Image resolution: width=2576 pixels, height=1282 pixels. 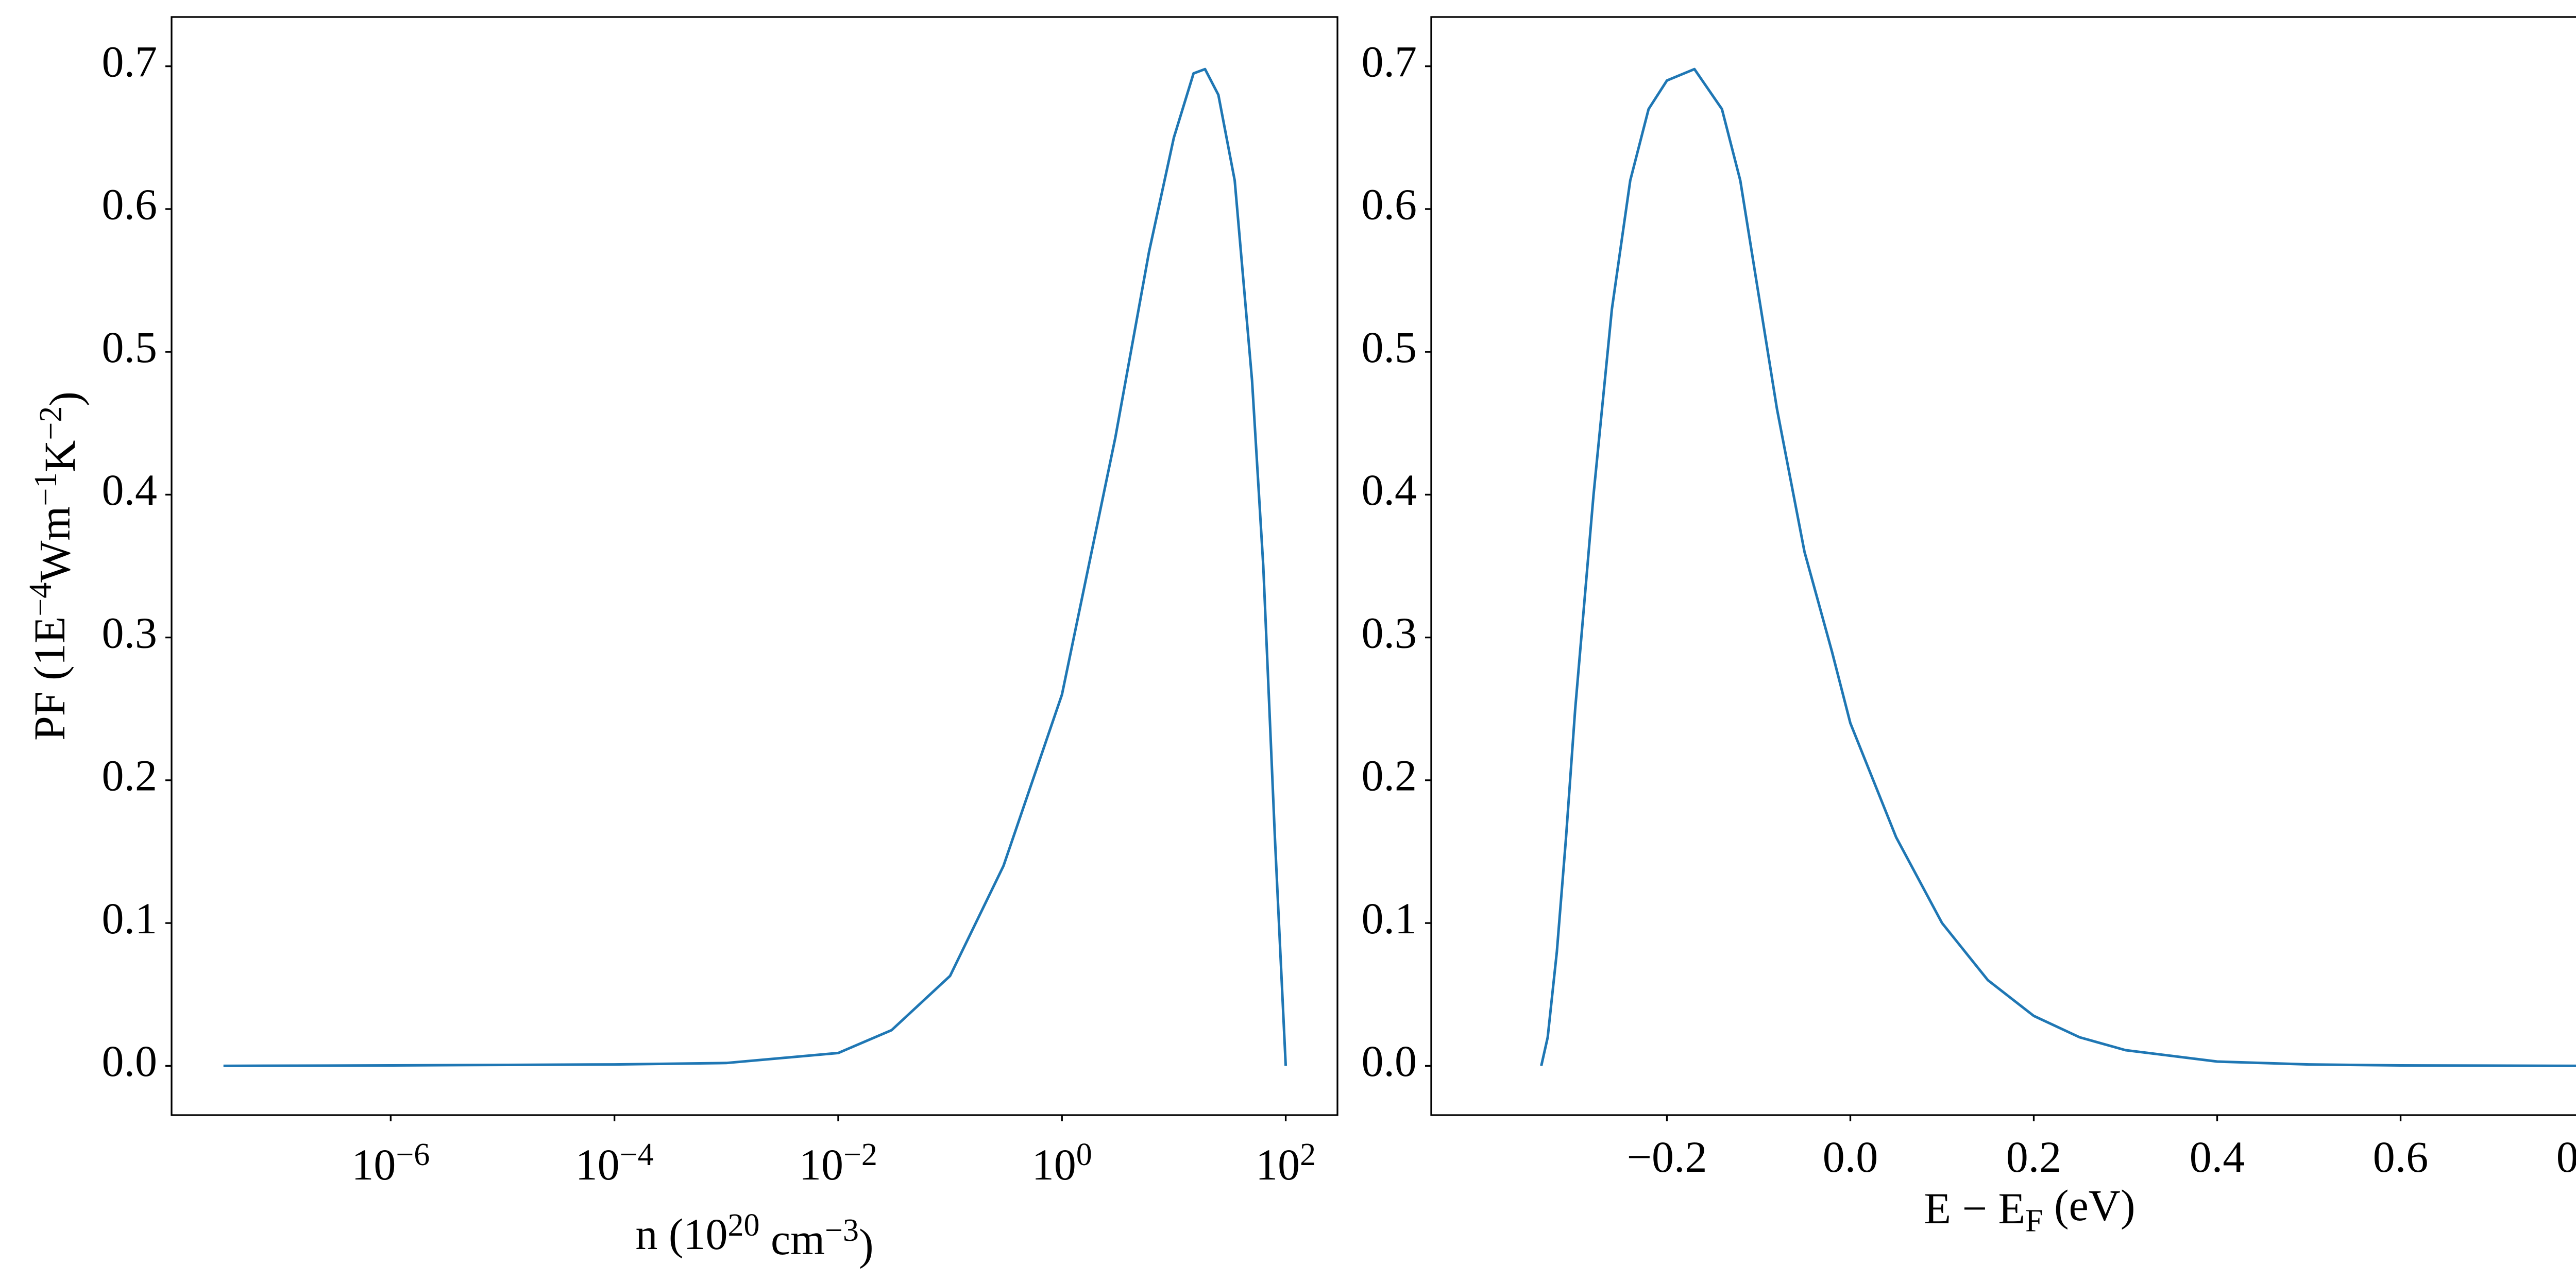 I want to click on x-tick-label: 0.4, so click(x=2217, y=1157).